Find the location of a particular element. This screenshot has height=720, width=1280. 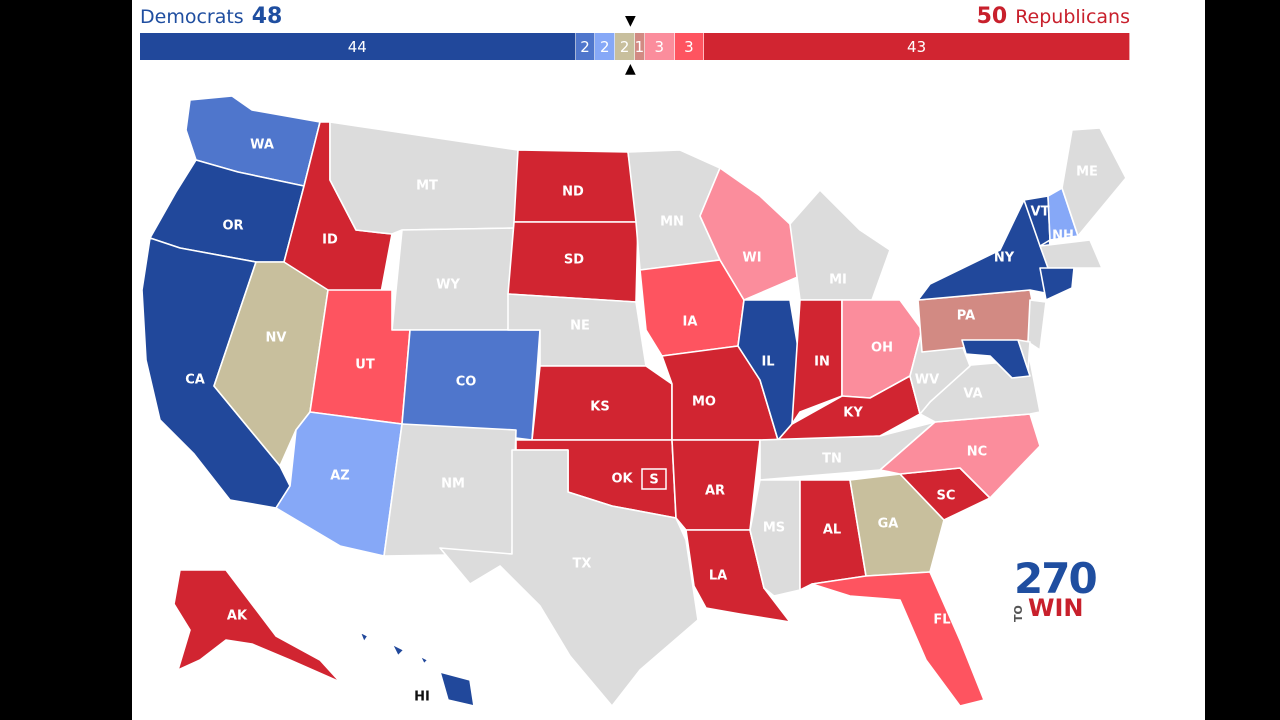

state-label-id: ID is located at coordinates (330, 240).